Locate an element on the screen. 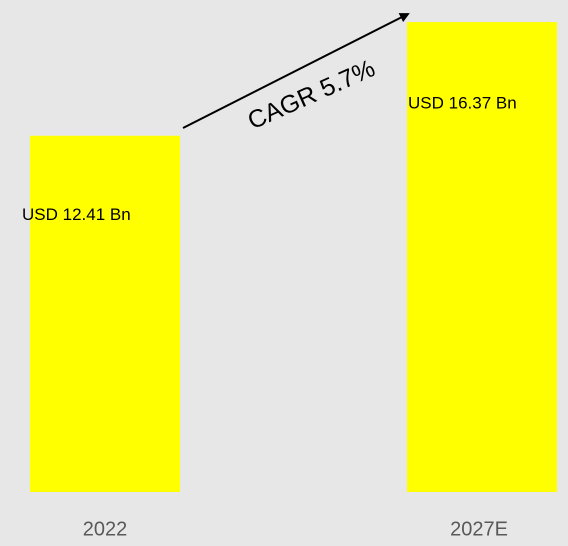  value-label: USD 16.37 Bn is located at coordinates (462, 103).